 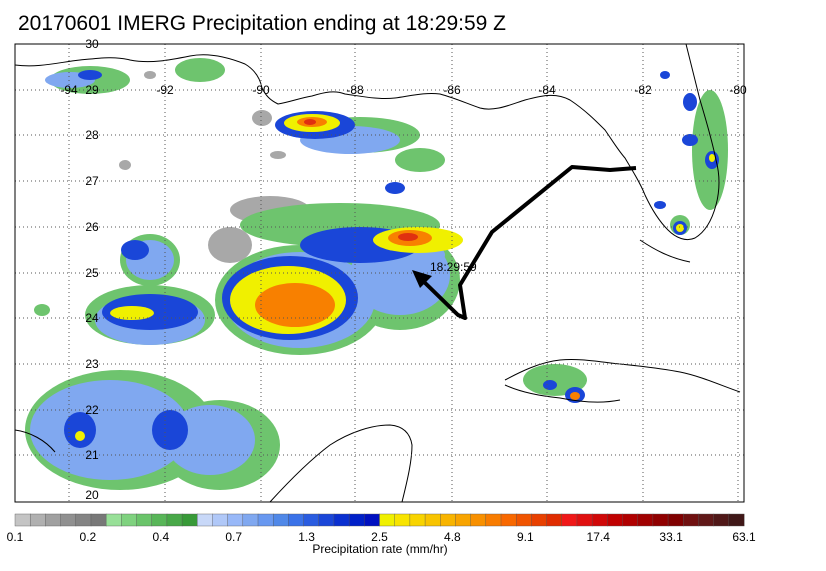 I want to click on colorbar-tick-label: 2.5, so click(x=379, y=537).